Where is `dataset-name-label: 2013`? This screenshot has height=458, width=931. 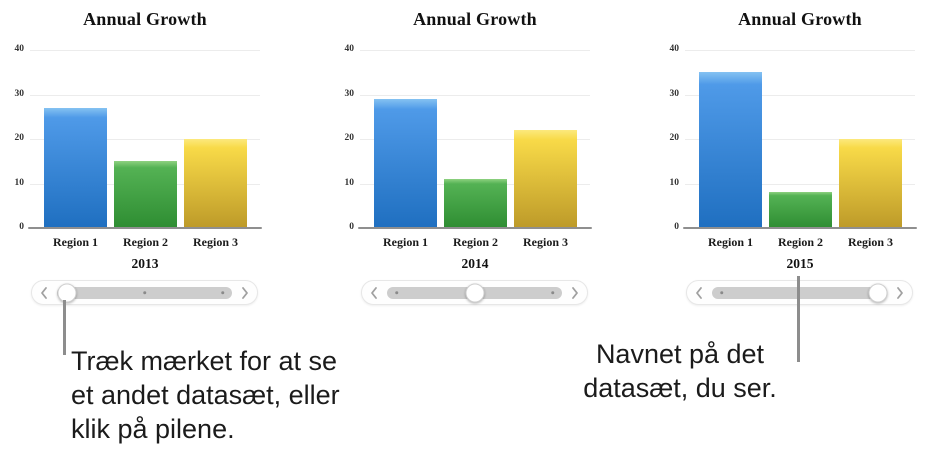 dataset-name-label: 2013 is located at coordinates (145, 263).